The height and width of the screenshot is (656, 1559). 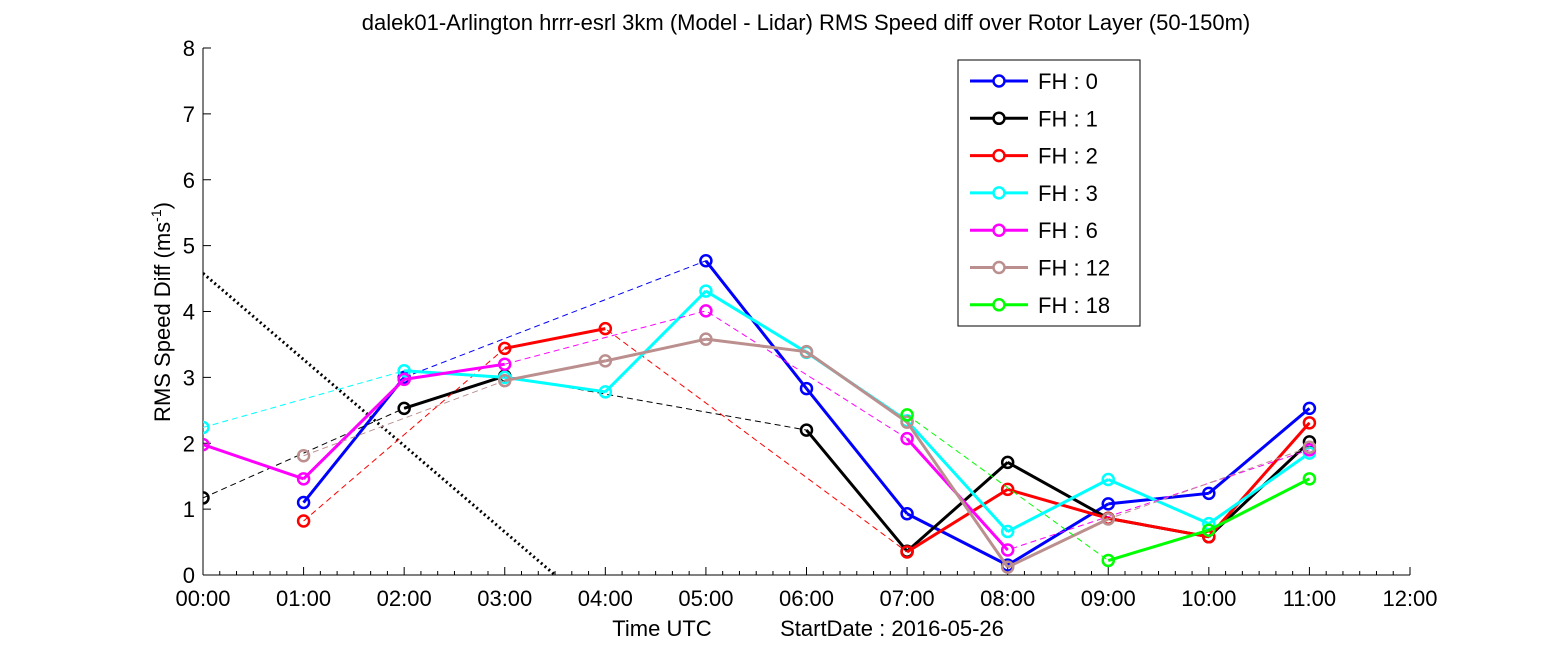 What do you see at coordinates (1409, 598) in the screenshot?
I see `x-tick-label: 12:00` at bounding box center [1409, 598].